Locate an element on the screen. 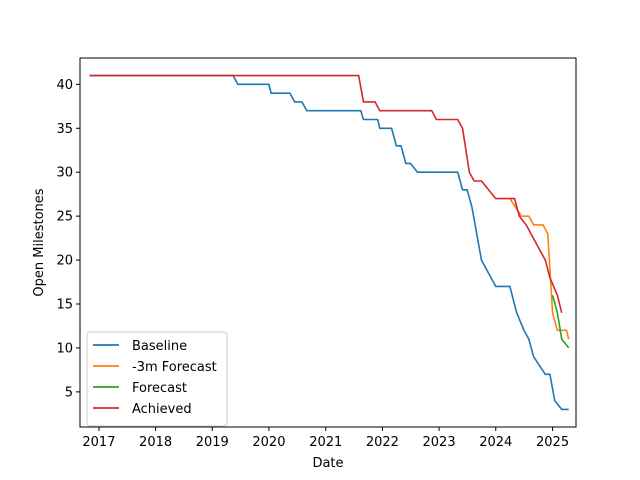  legend: Baseline -3m Forecast Forecast Achieved is located at coordinates (157, 379).